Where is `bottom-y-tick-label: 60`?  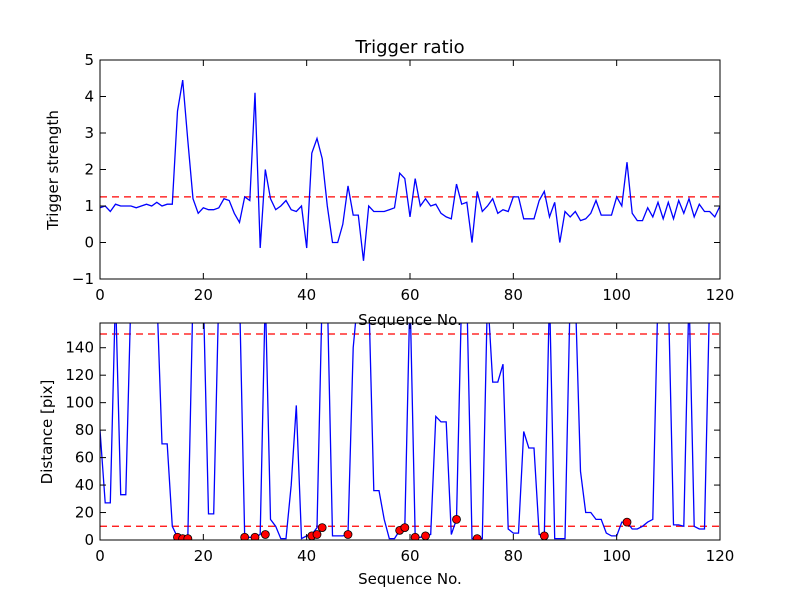
bottom-y-tick-label: 60 is located at coordinates (84, 458).